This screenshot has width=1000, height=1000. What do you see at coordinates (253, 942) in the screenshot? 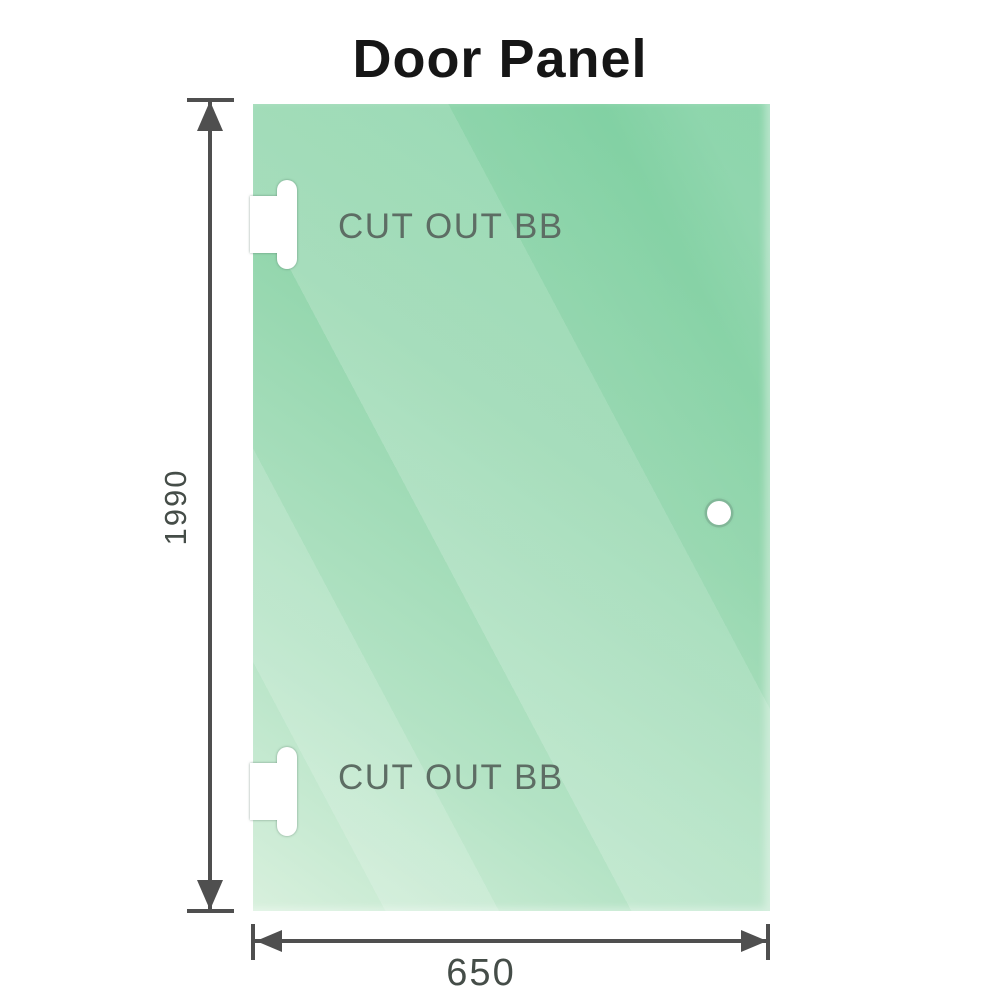
I see `width-dimension-left-tick` at bounding box center [253, 942].